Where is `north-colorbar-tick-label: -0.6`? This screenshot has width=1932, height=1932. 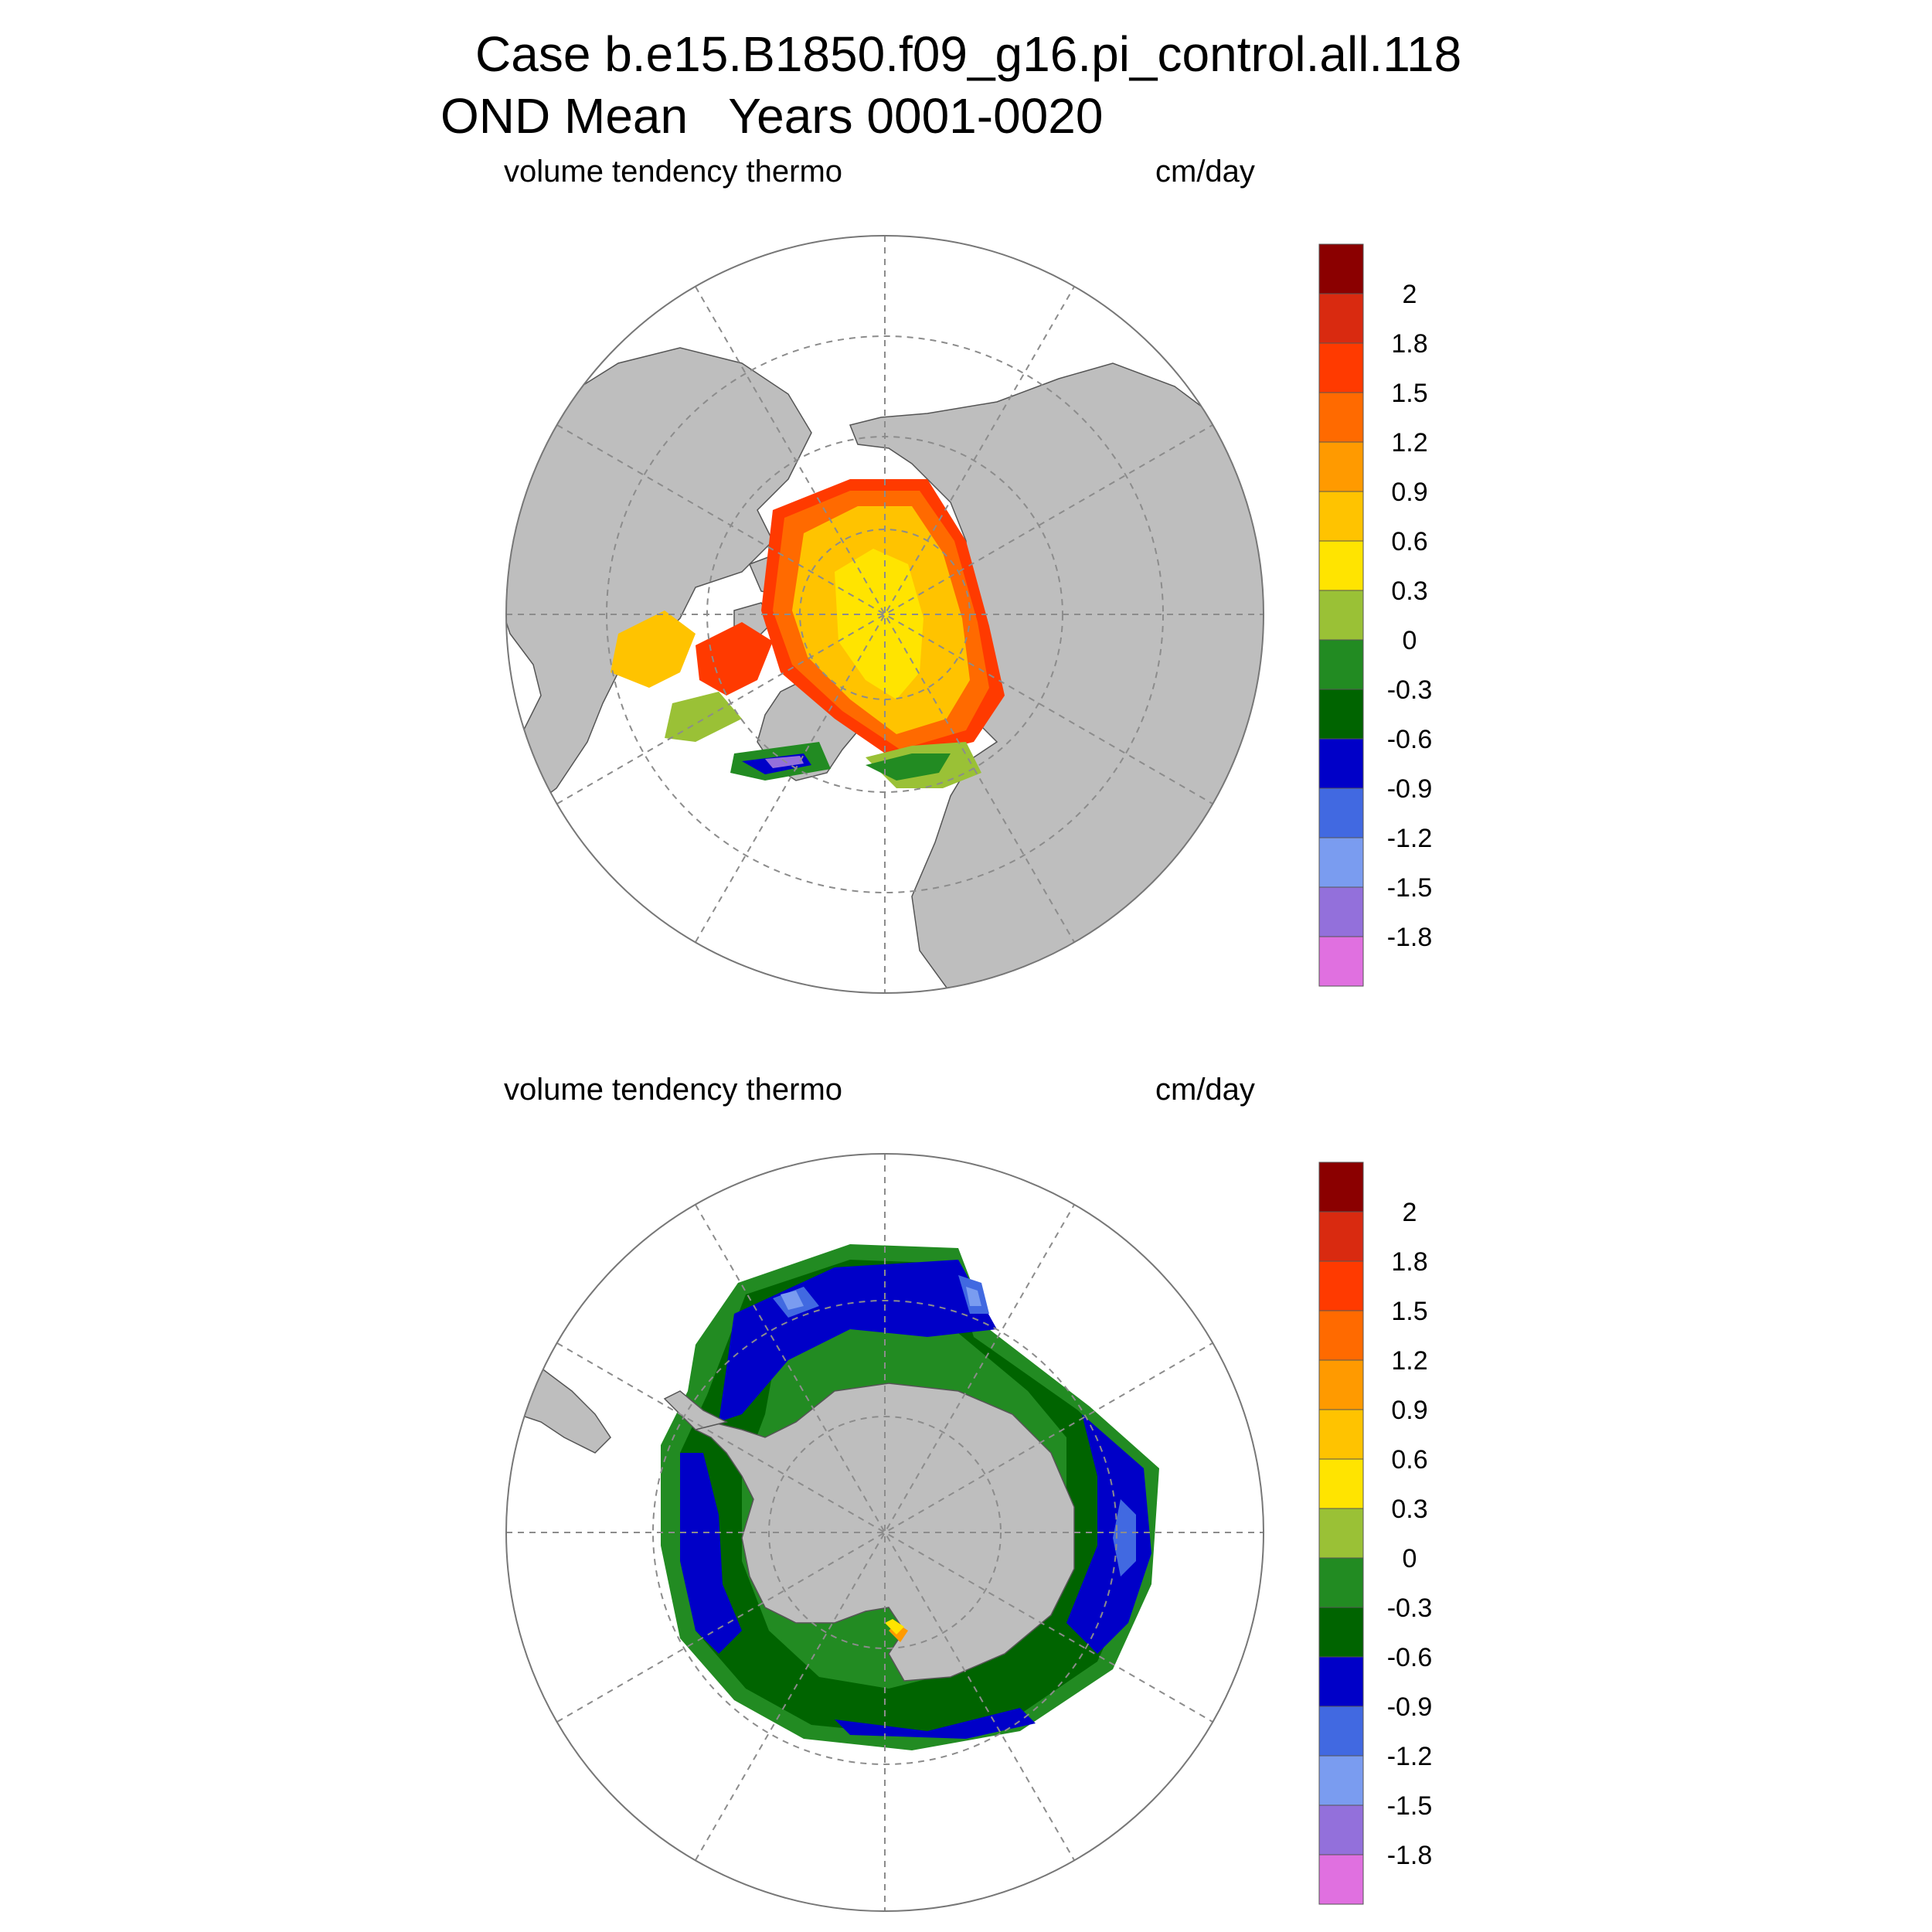 north-colorbar-tick-label: -0.6 is located at coordinates (1410, 740).